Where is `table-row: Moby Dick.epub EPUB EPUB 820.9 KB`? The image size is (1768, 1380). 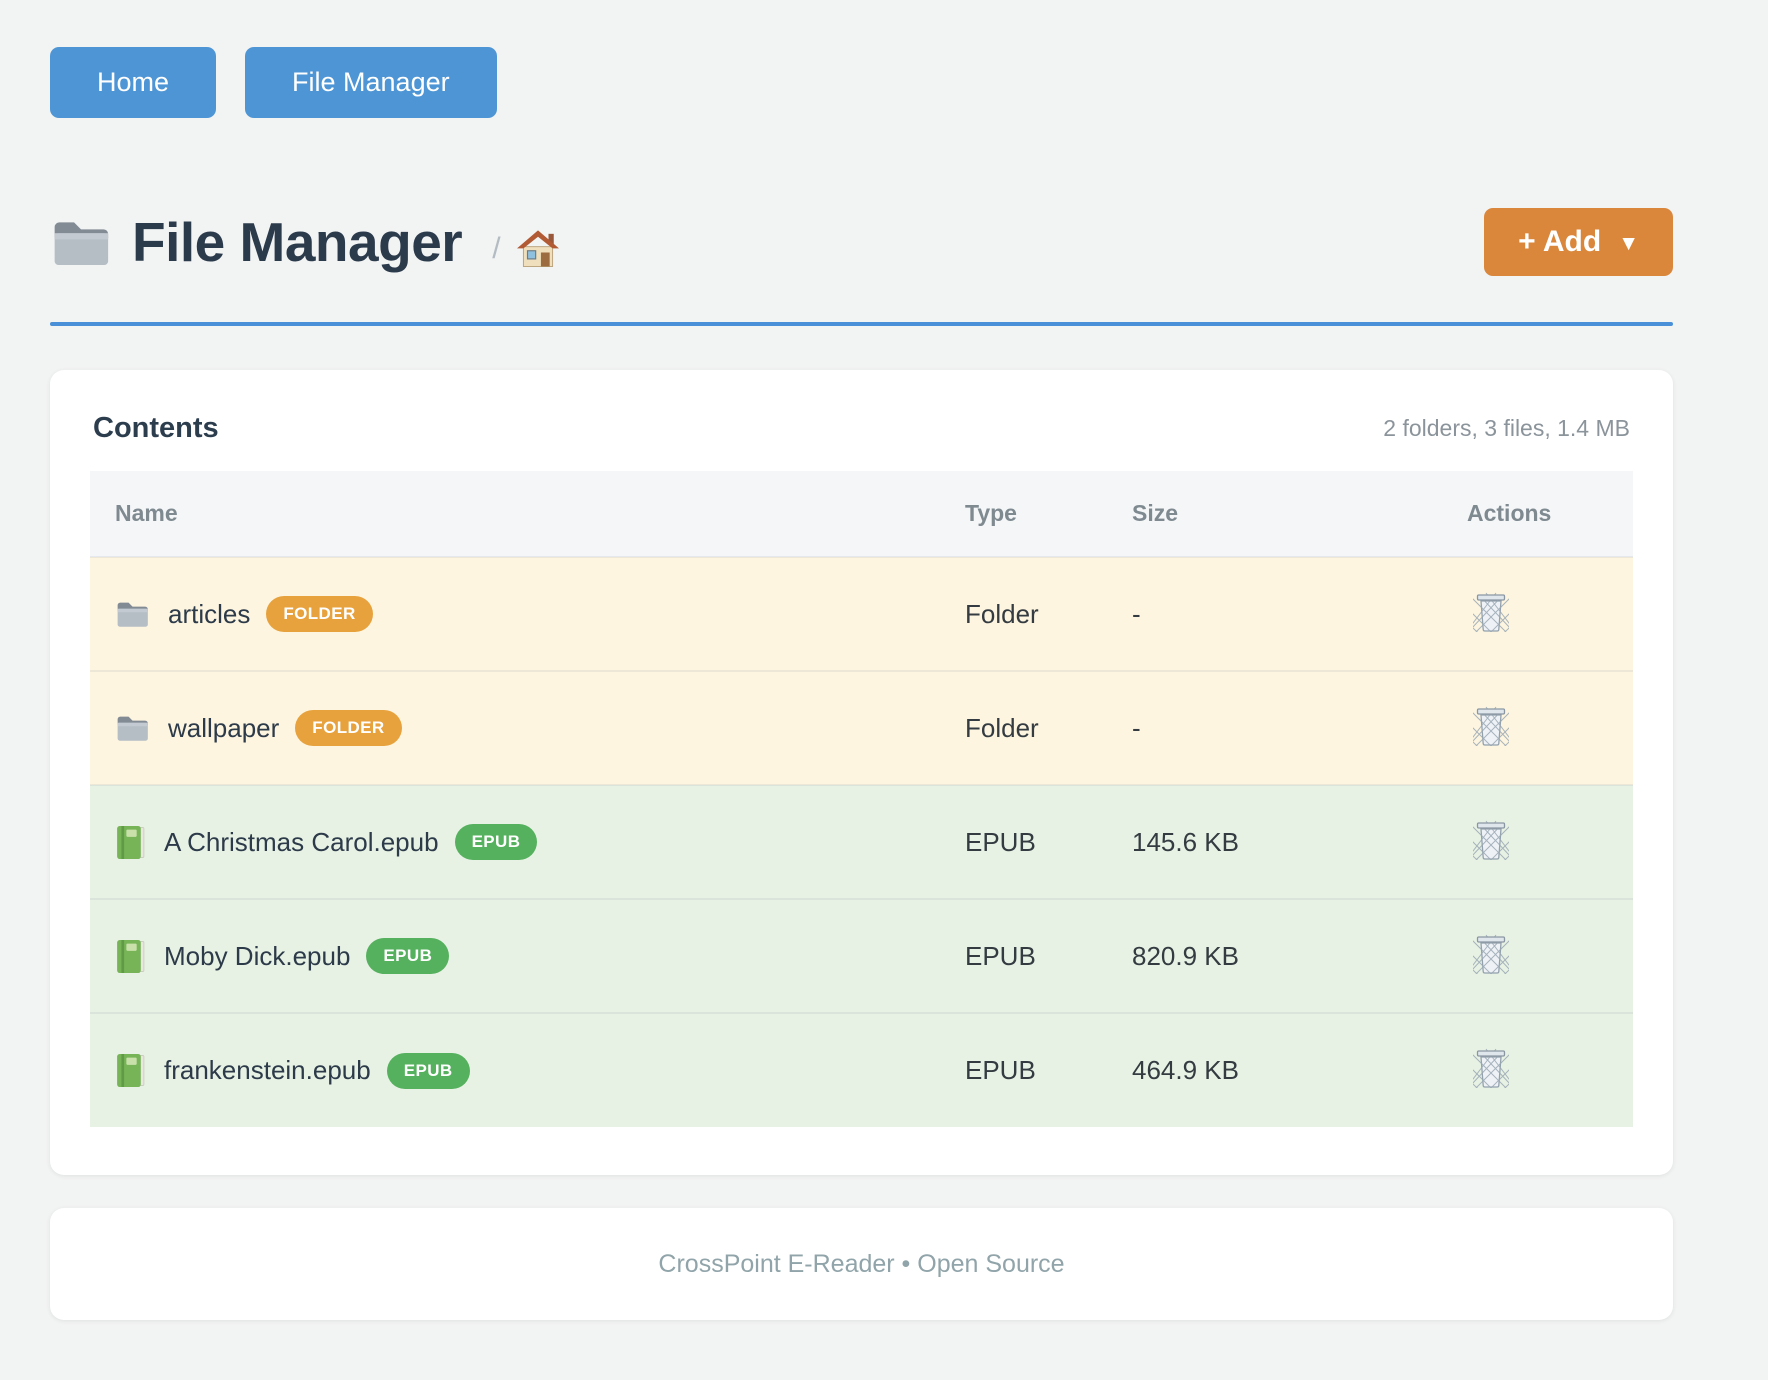
table-row: Moby Dick.epub EPUB EPUB 820.9 KB is located at coordinates (861, 956).